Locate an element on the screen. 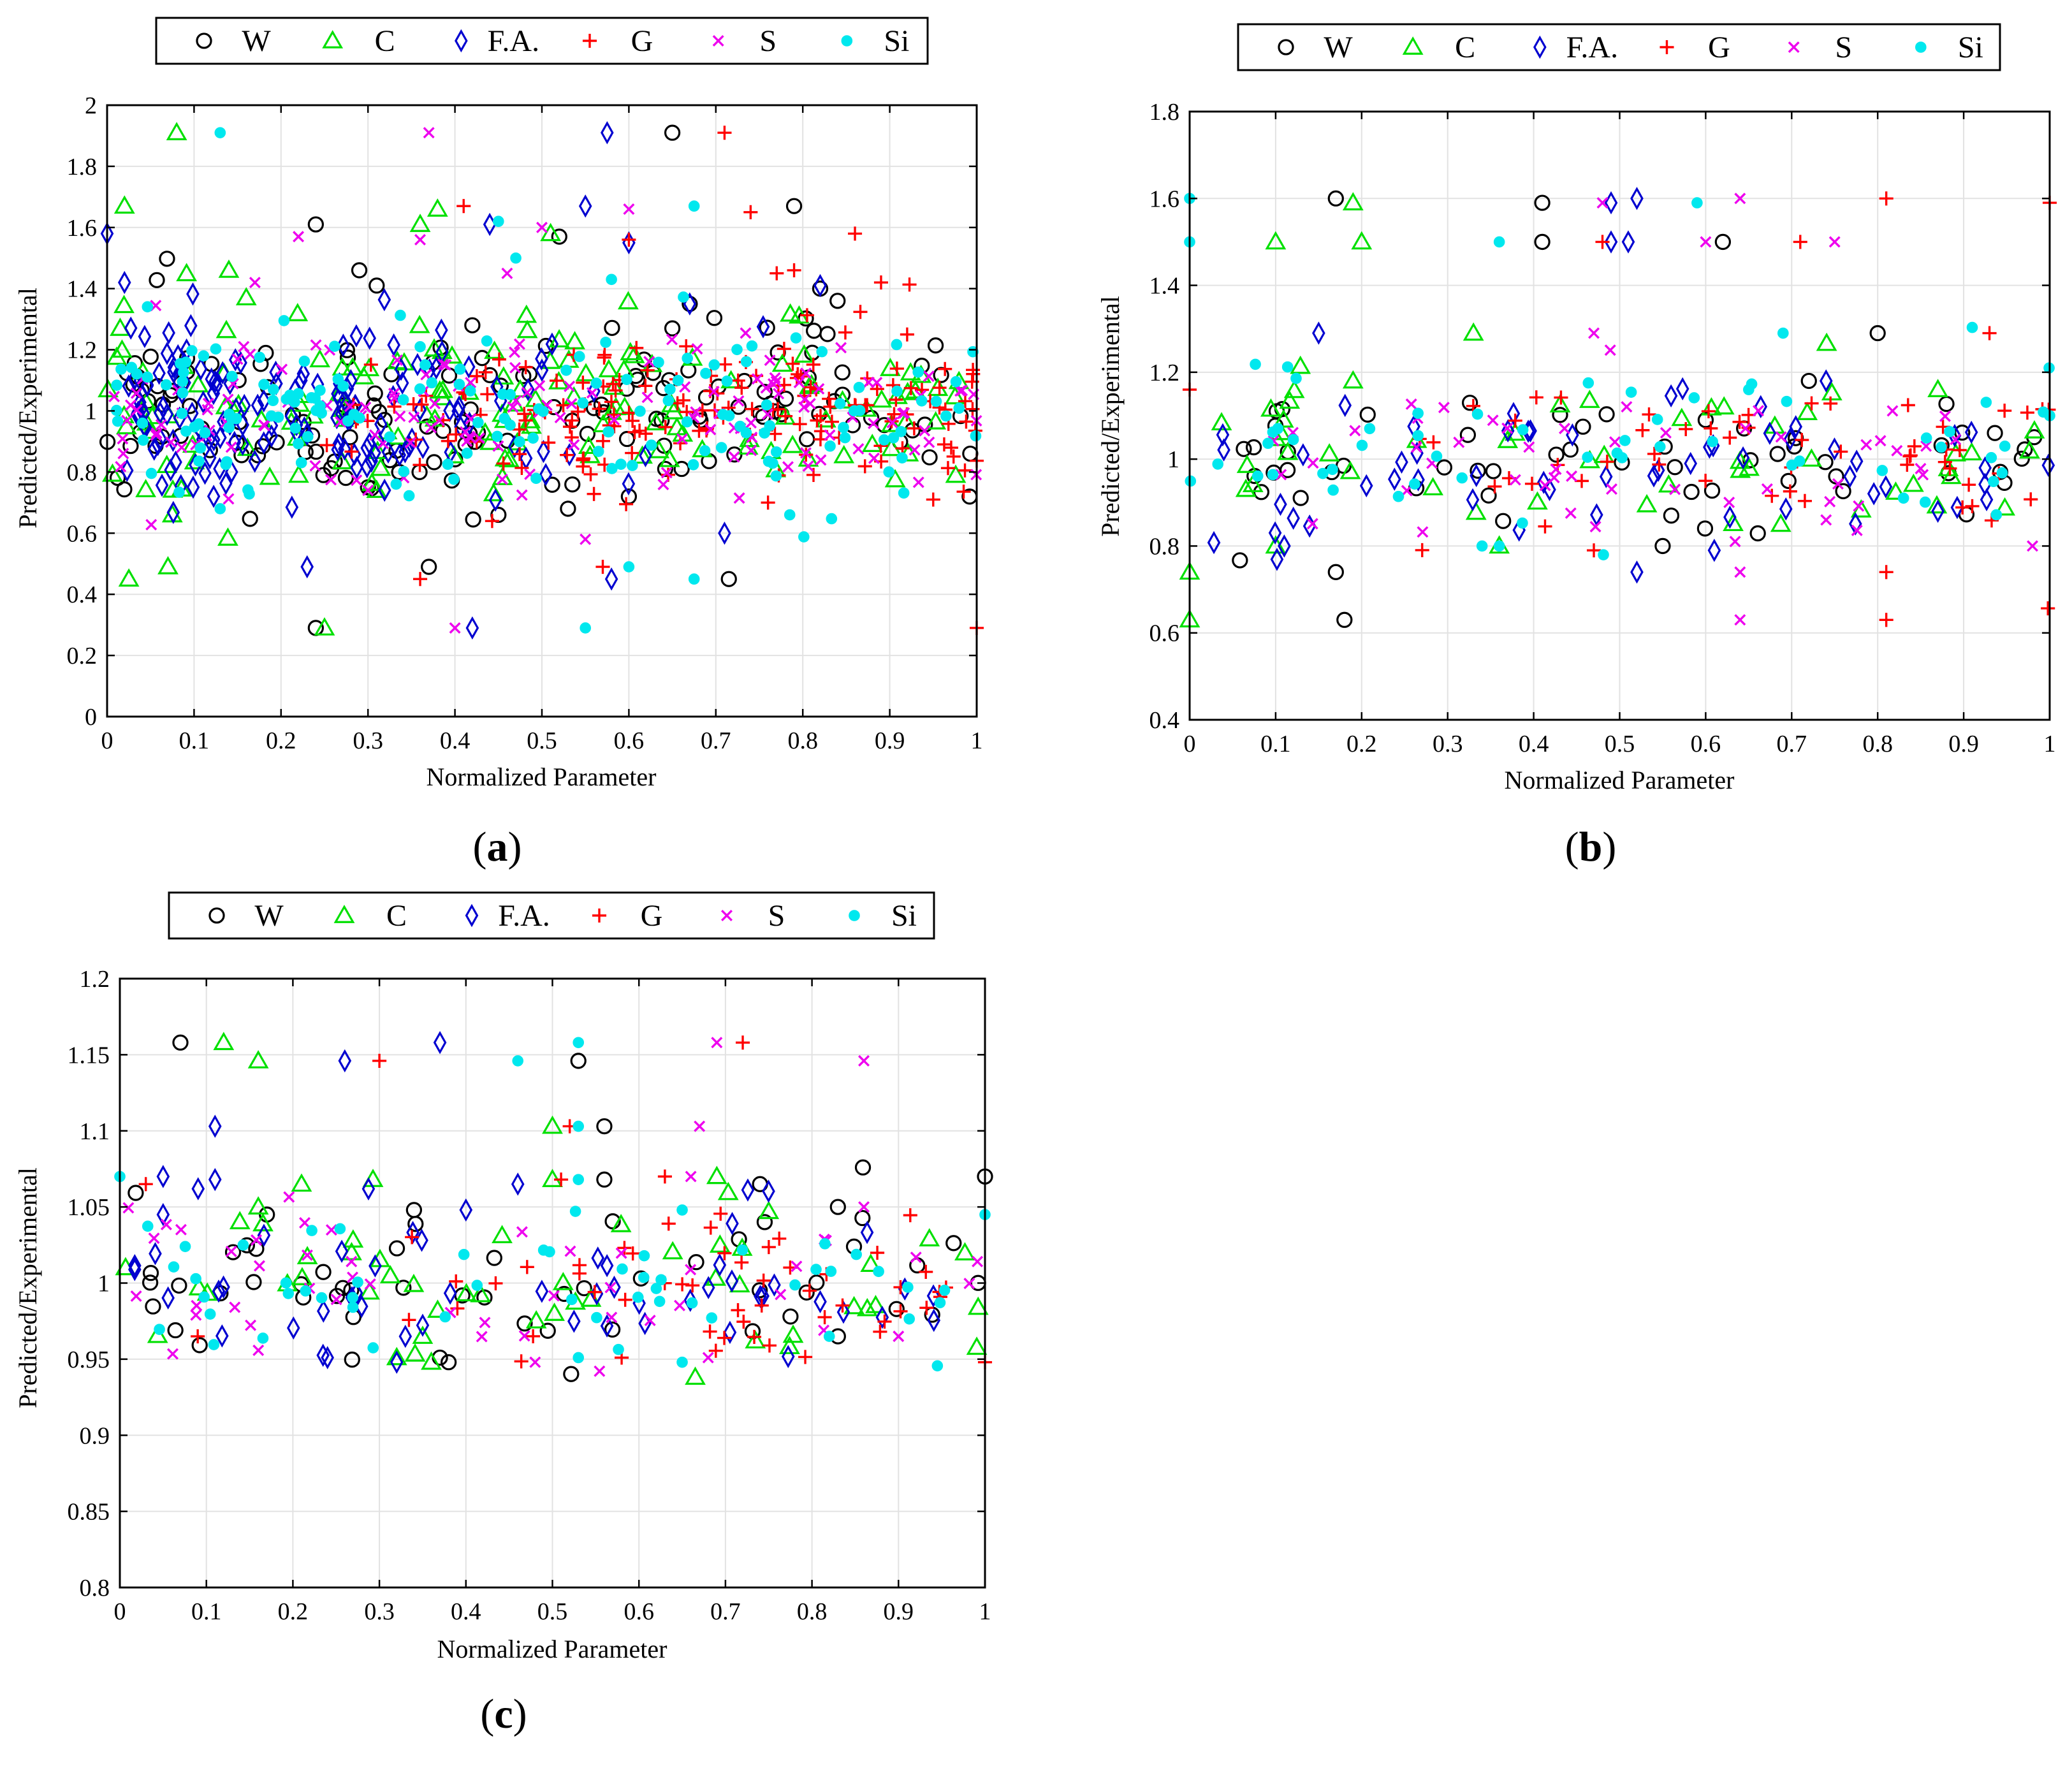  legend-marker-C is located at coordinates (333, 39).